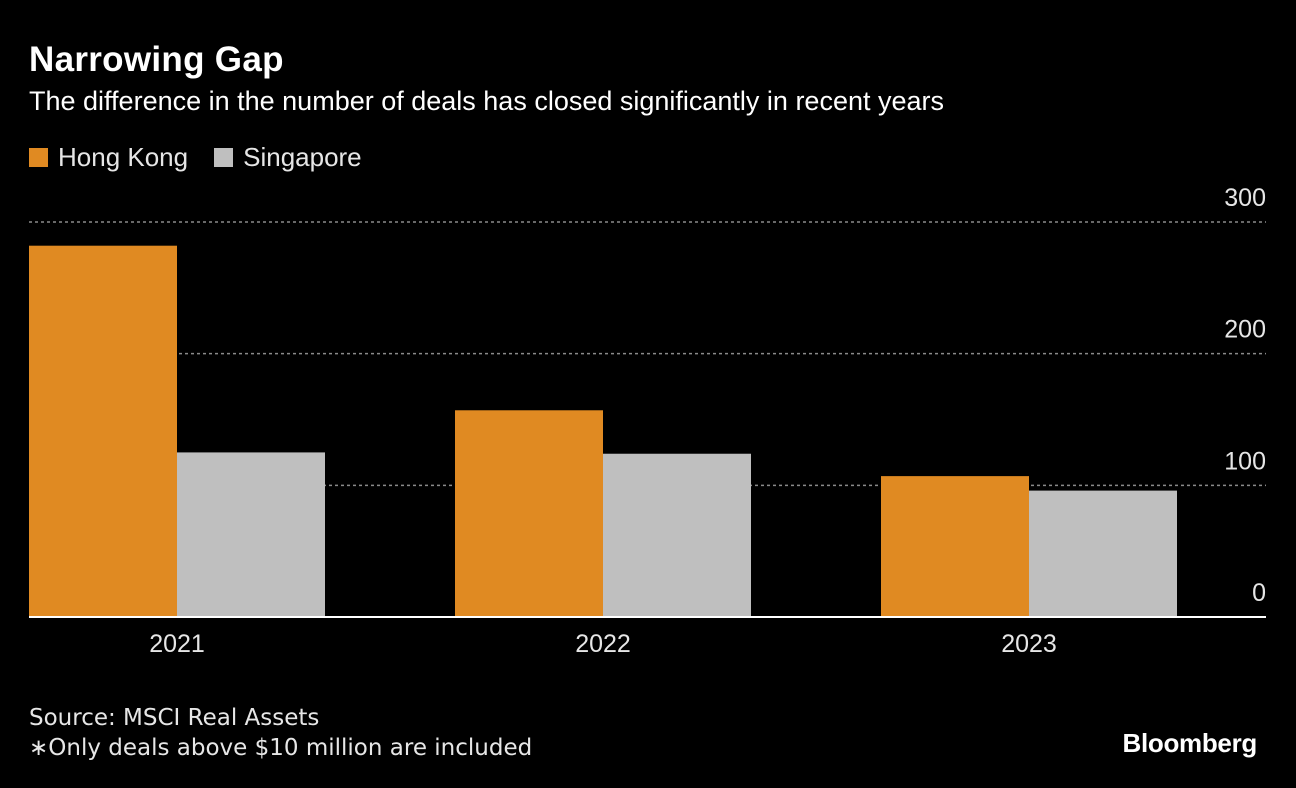 The width and height of the screenshot is (1296, 788). I want to click on bloomberg-logo: Bloomberg, so click(1189, 743).